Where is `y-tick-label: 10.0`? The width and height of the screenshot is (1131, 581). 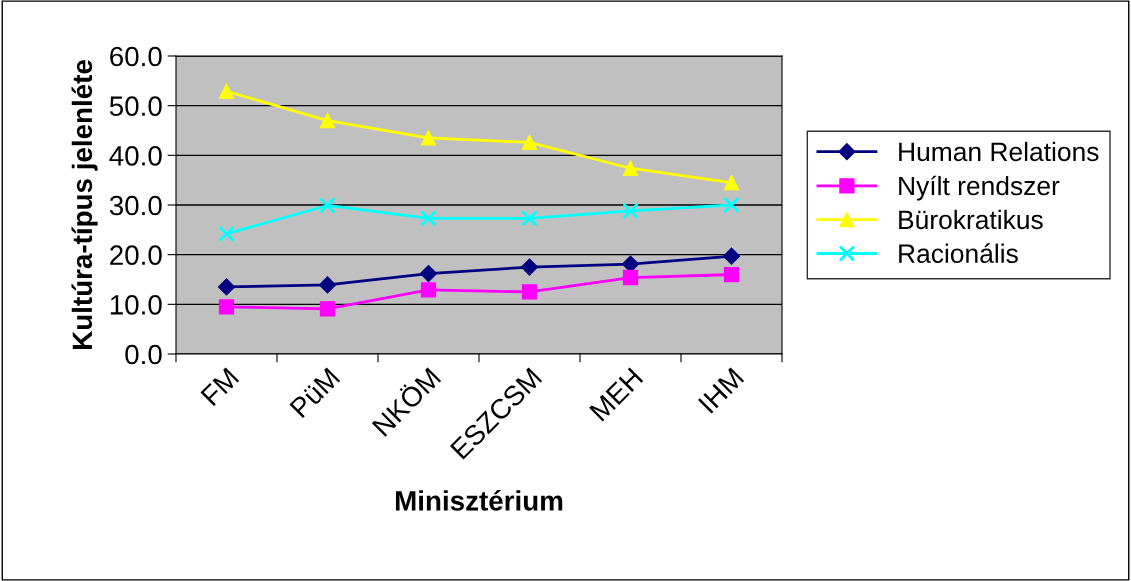
y-tick-label: 10.0 is located at coordinates (136, 305).